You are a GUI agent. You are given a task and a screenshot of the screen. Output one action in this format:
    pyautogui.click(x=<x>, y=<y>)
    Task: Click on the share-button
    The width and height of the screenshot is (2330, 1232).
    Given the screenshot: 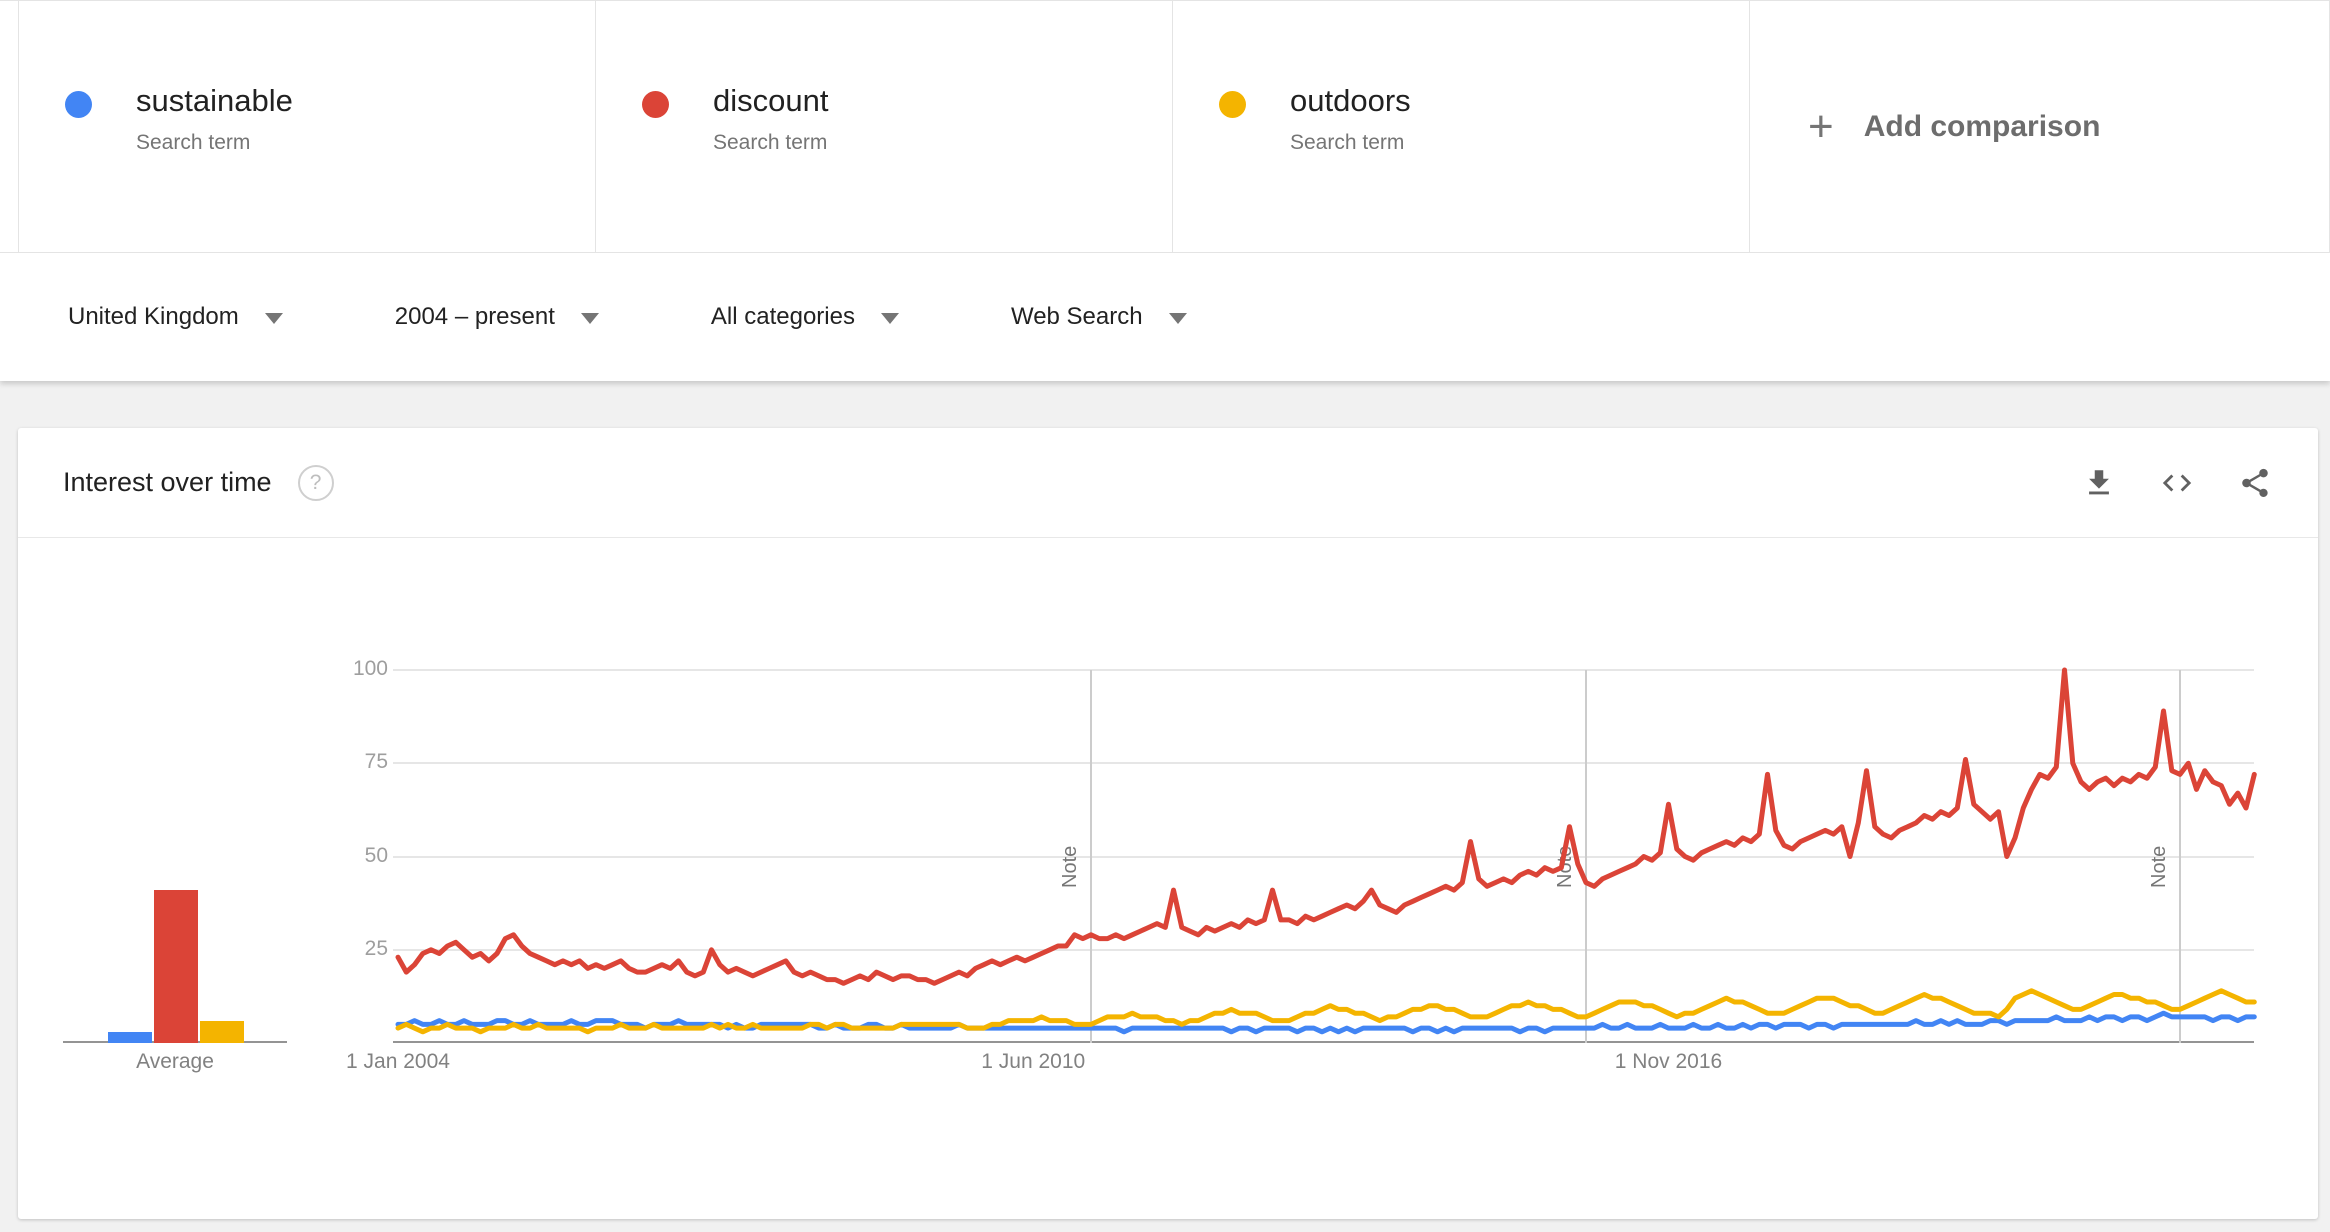 What is the action you would take?
    pyautogui.click(x=2255, y=483)
    